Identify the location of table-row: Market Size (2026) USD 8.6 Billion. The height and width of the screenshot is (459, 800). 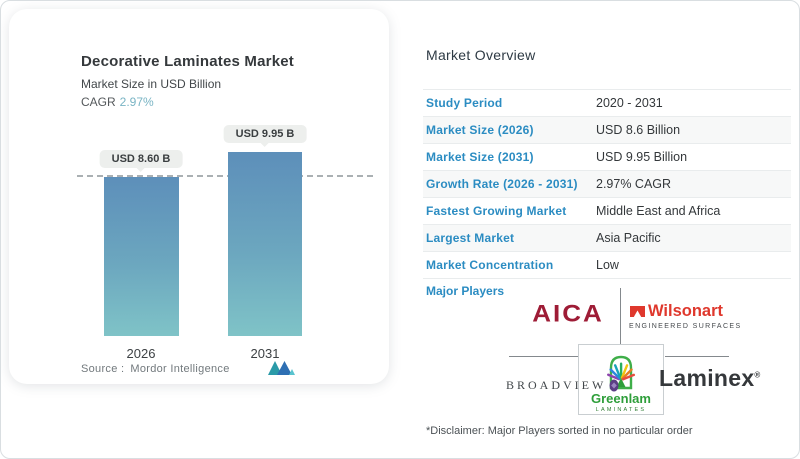
(607, 130).